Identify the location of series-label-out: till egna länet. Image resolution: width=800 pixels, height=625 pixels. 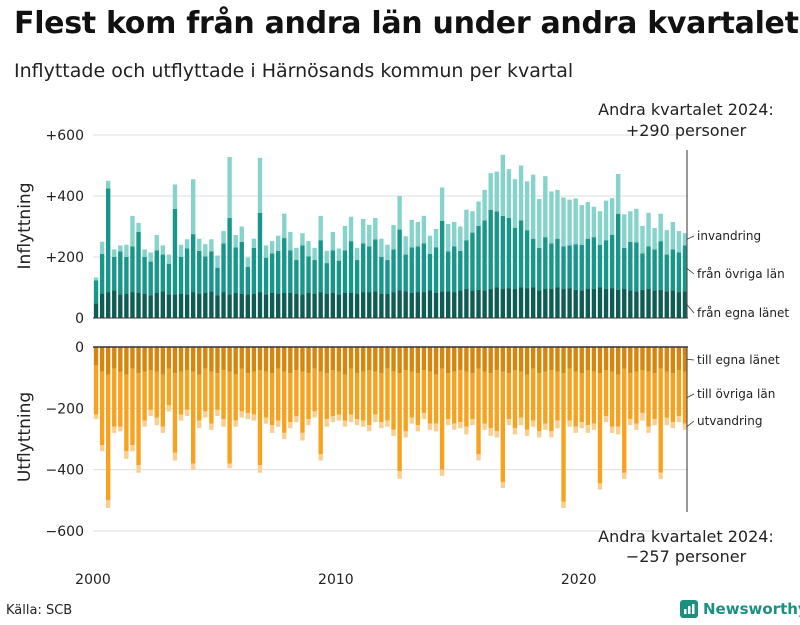
(738, 360).